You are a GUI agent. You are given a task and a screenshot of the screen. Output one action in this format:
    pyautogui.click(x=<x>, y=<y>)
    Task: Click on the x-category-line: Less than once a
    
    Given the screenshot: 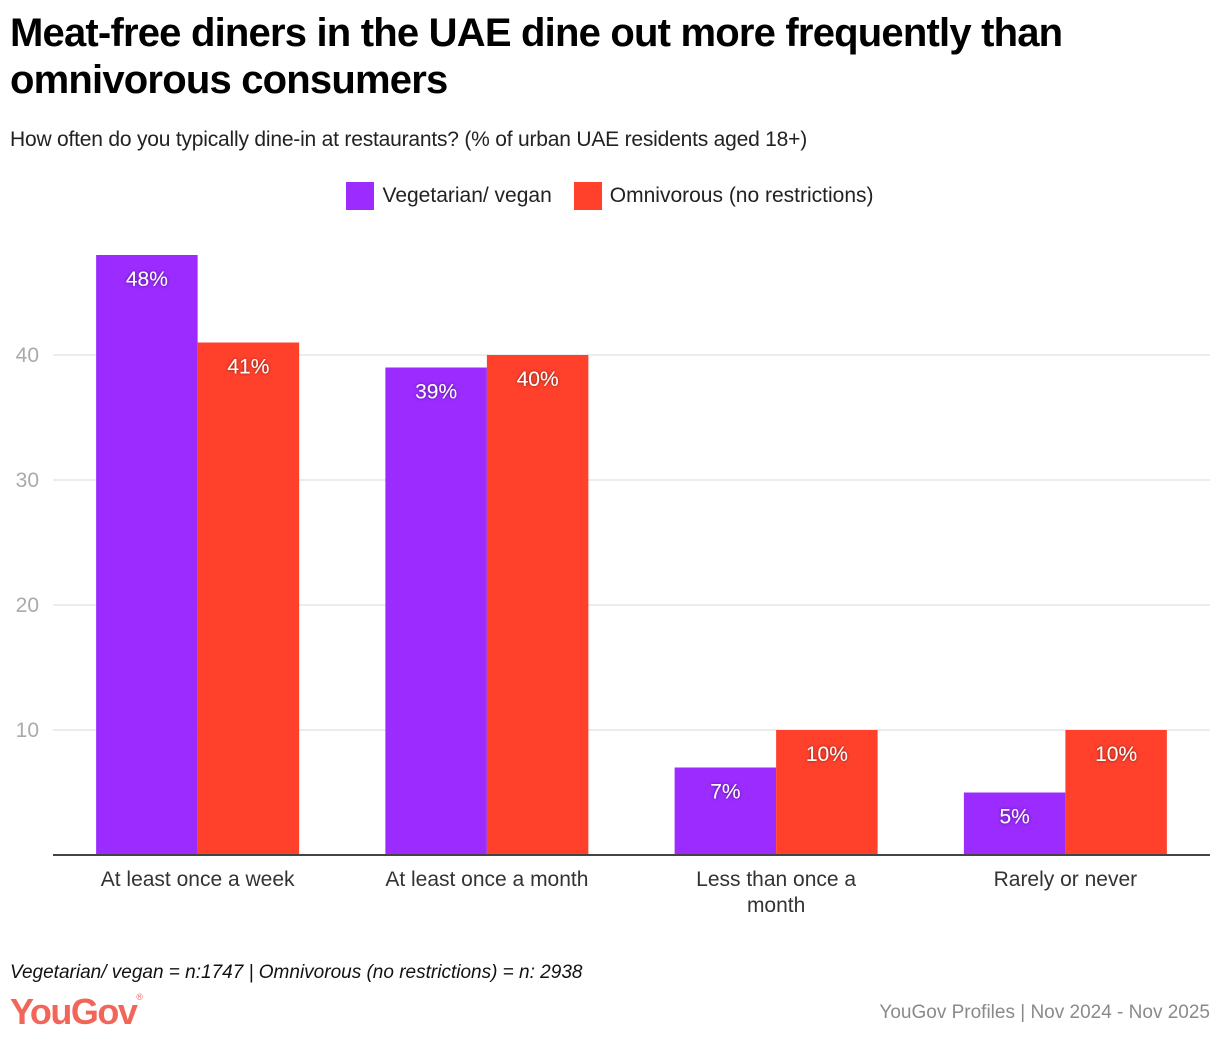 What is the action you would take?
    pyautogui.click(x=776, y=879)
    